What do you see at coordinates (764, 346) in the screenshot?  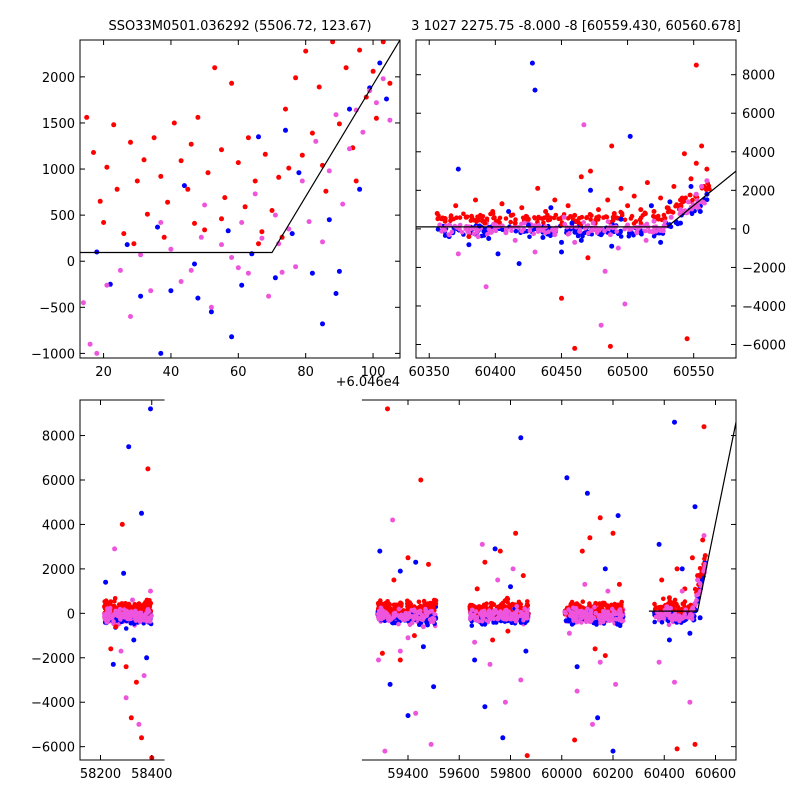 I see `y-tick-label: −6000` at bounding box center [764, 346].